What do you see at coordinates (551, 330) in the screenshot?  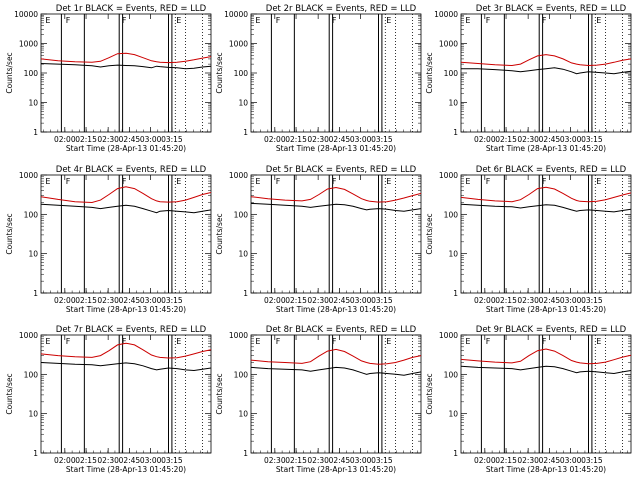 I see `panel-title: Det 9r BLACK = Events, RED = LLD` at bounding box center [551, 330].